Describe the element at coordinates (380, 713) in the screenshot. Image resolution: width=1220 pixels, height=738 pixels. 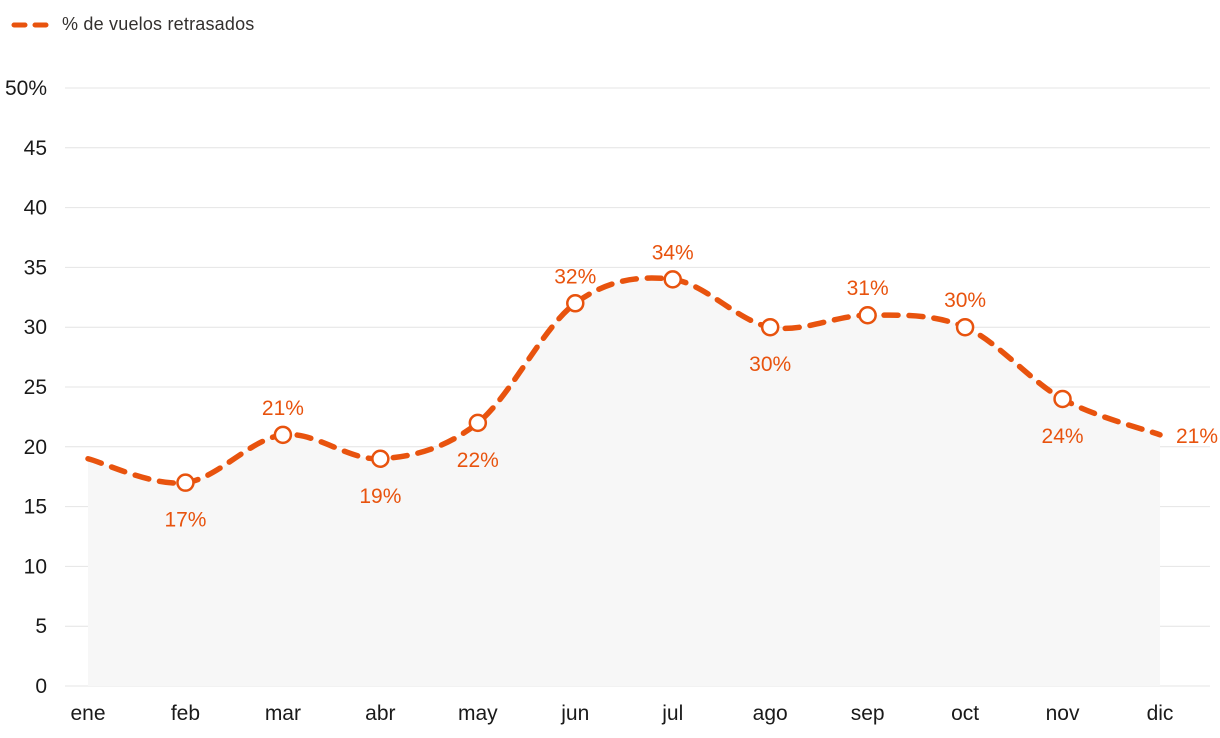
I see `x-tick-label: abr` at that location.